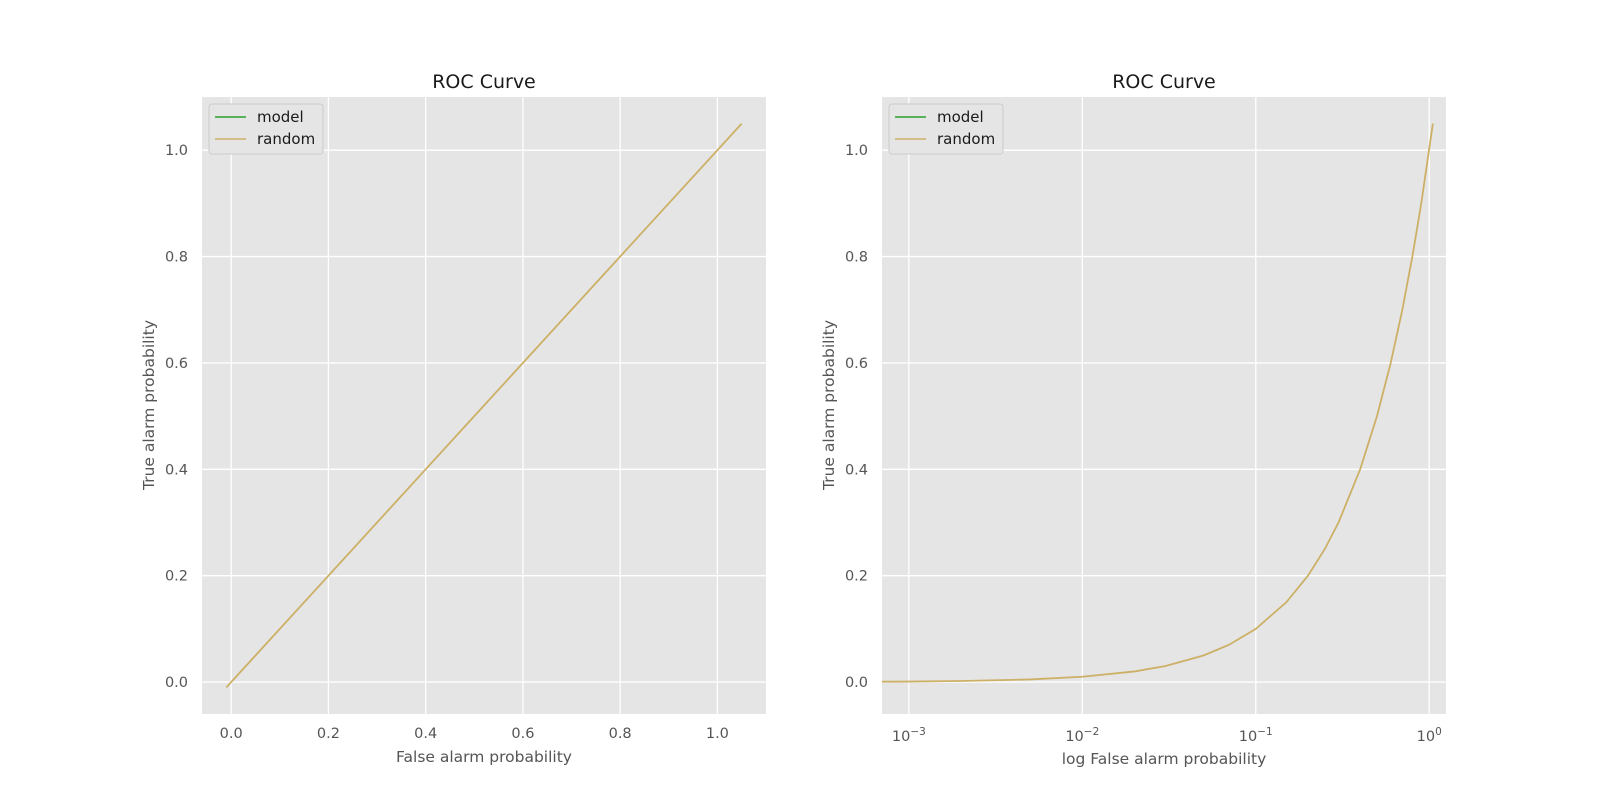 The image size is (1600, 800). I want to click on x-tick-label: 10⁻², so click(1082, 735).